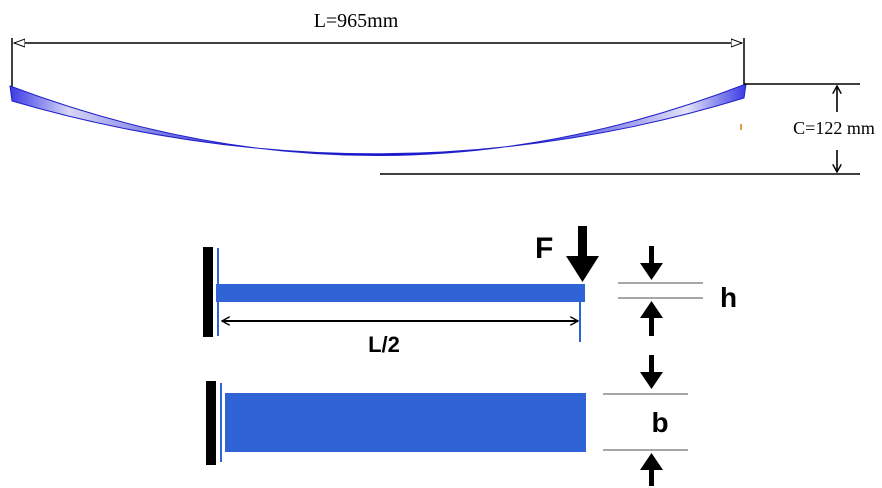  What do you see at coordinates (651, 256) in the screenshot?
I see `thickness-arrow-down-shaft` at bounding box center [651, 256].